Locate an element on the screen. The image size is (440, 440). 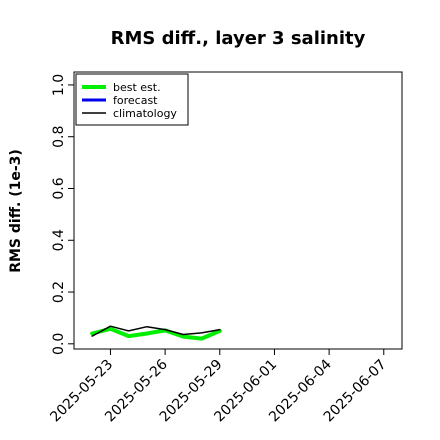
series-lines is located at coordinates (156, 333).